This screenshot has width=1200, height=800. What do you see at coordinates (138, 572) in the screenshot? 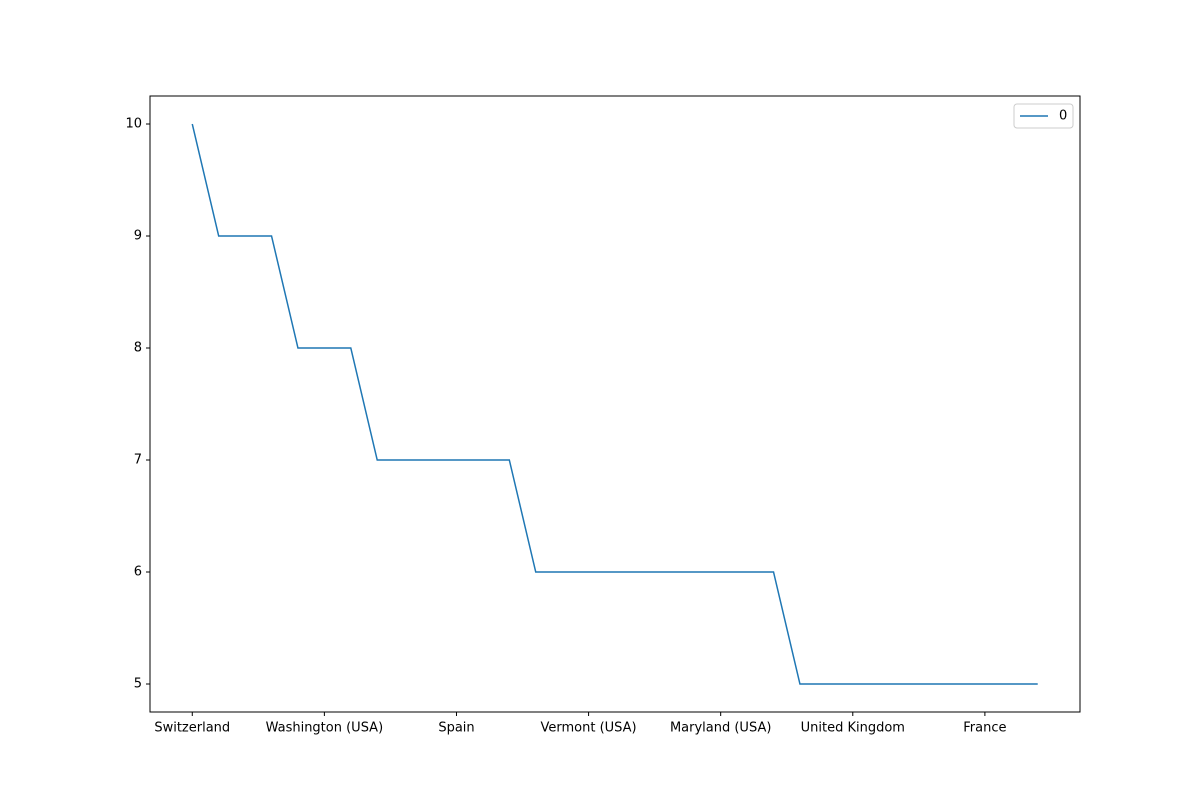
I see `y-tick-label: 6` at bounding box center [138, 572].